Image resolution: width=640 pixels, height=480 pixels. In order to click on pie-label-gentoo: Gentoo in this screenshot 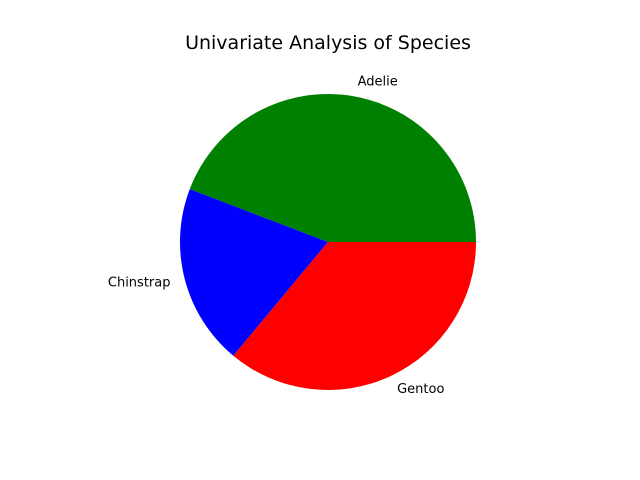, I will do `click(420, 389)`.